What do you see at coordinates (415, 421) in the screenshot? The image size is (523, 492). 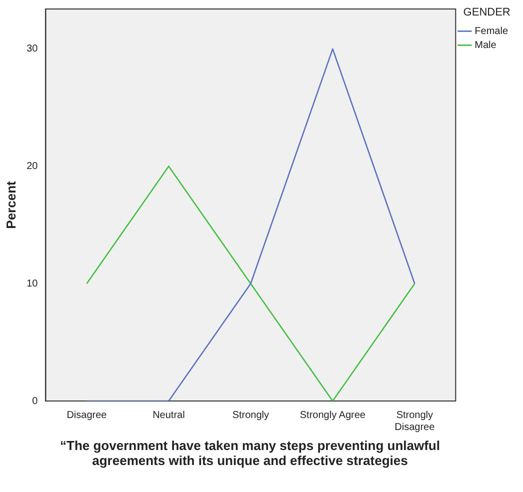 I see `x-tick-label: Strongly Disagree` at bounding box center [415, 421].